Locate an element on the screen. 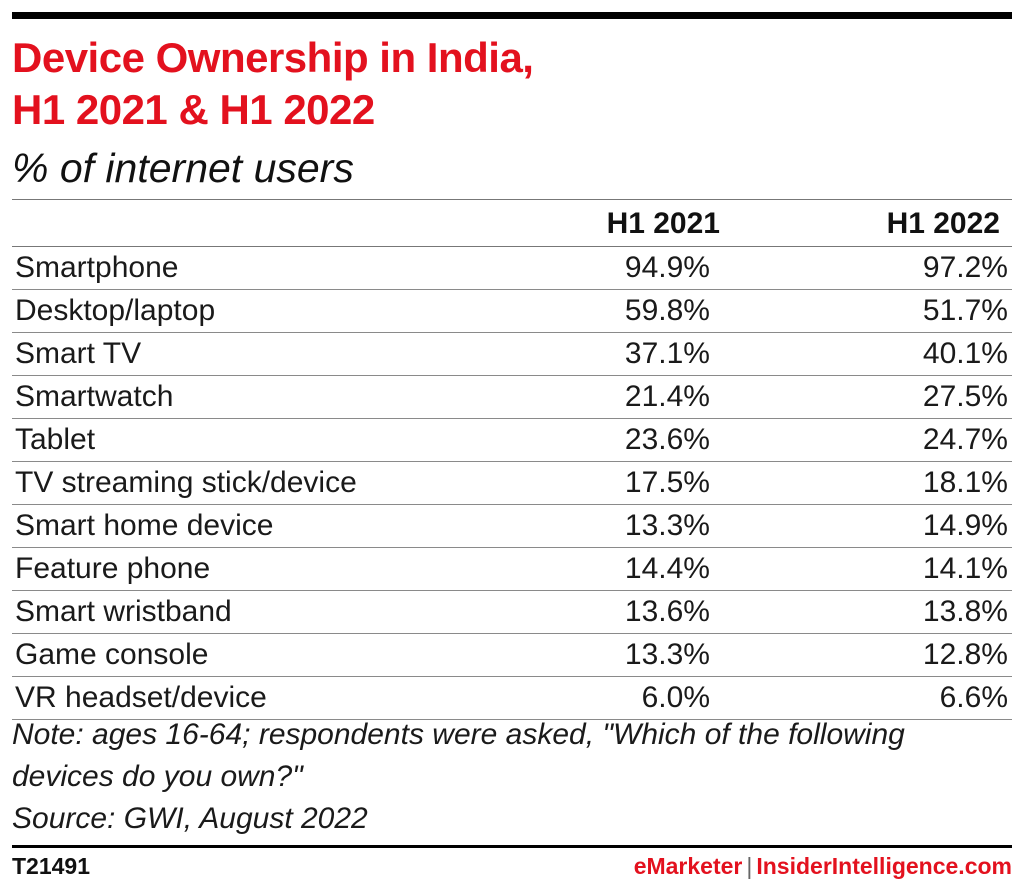  chart-subtitle: % of internet users is located at coordinates (183, 168).